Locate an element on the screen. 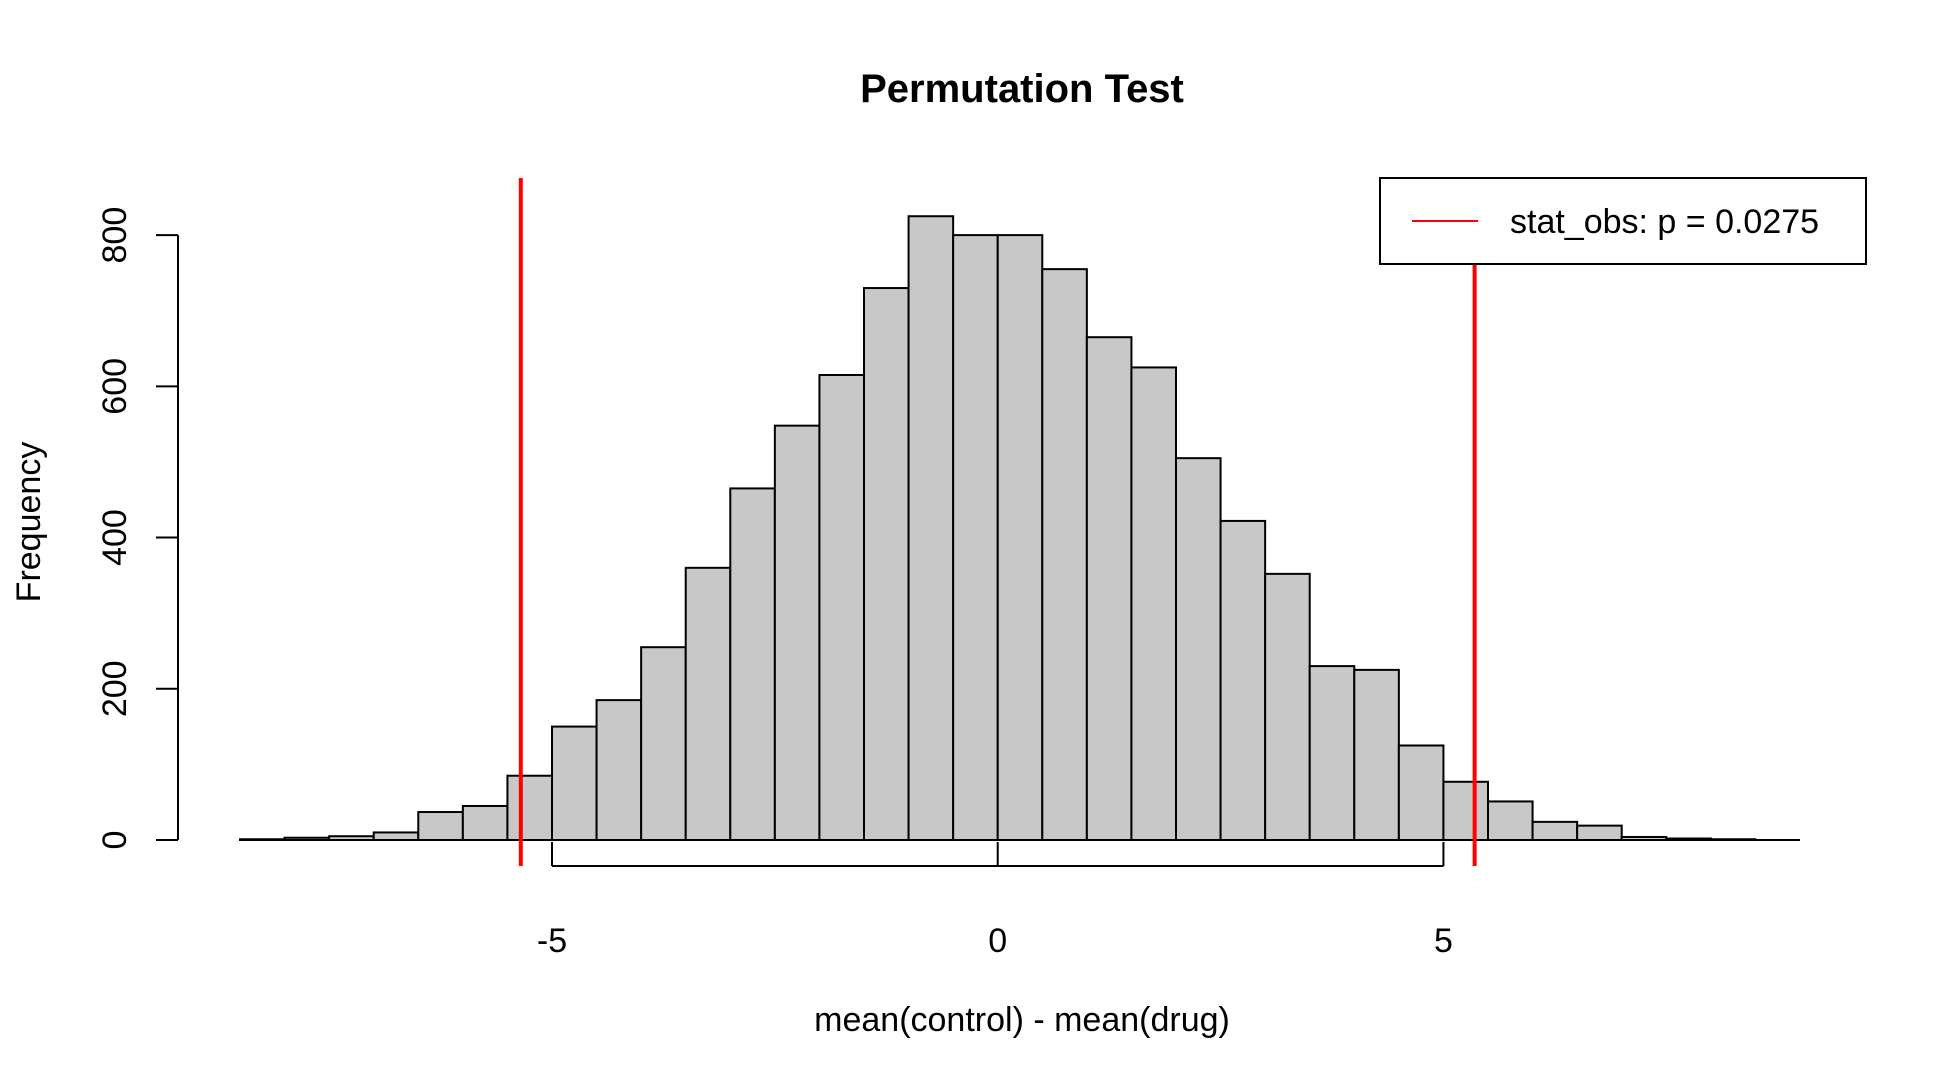 This screenshot has height=1080, width=1944. legend: stat_obs: p = 0.0275 is located at coordinates (1623, 221).